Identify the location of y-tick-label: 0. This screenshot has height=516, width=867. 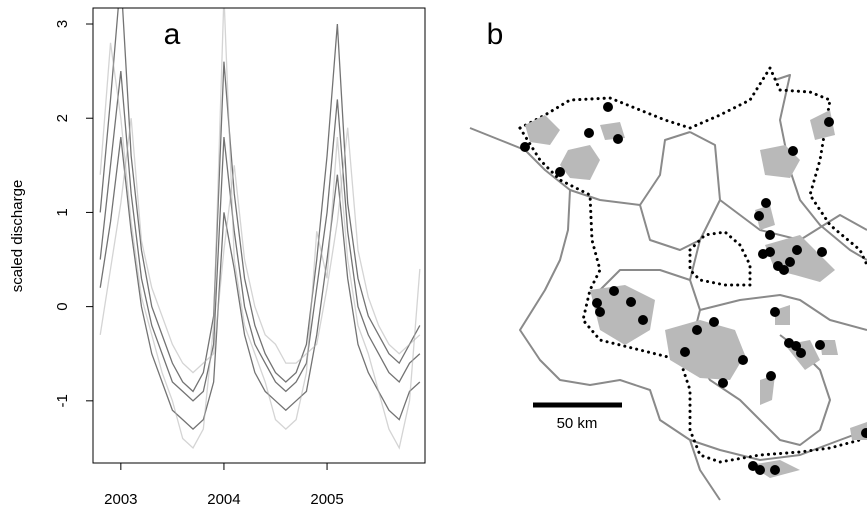
(62, 306).